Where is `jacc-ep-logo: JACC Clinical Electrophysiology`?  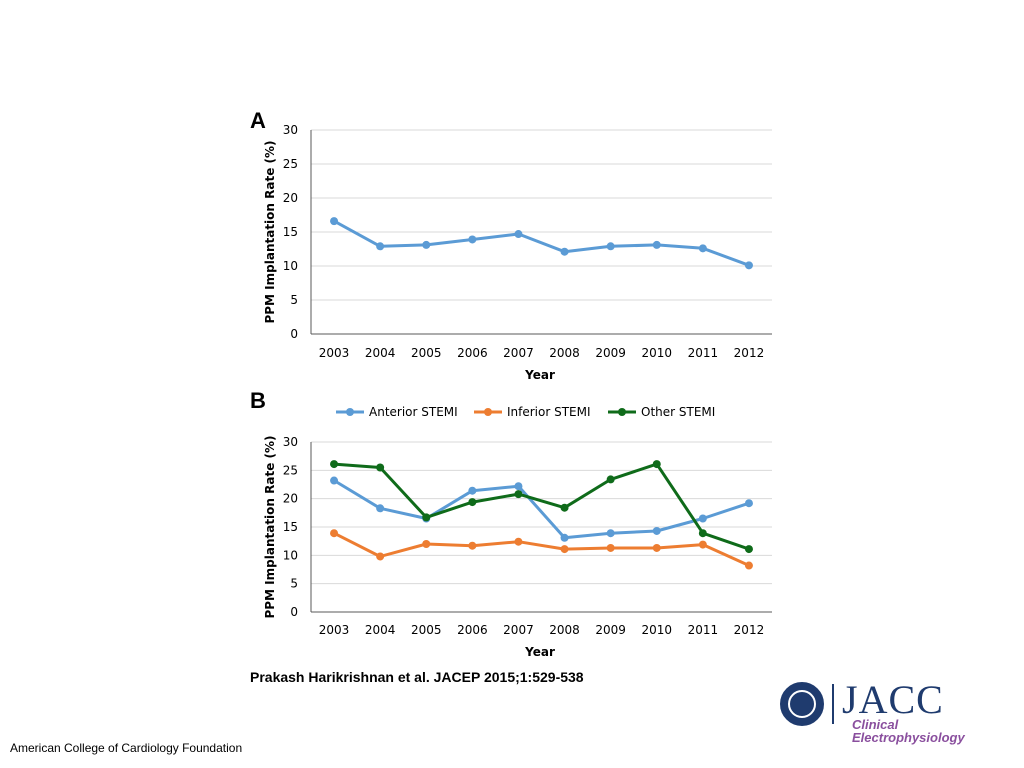 jacc-ep-logo: JACC Clinical Electrophysiology is located at coordinates (880, 711).